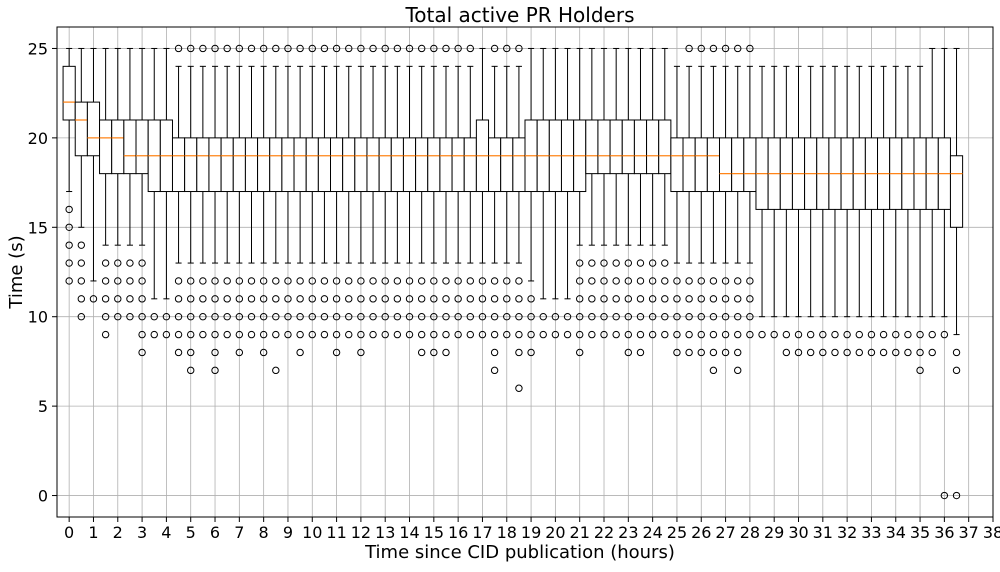 This screenshot has height=572, width=1000. What do you see at coordinates (43, 406) in the screenshot?
I see `y-tick-label: 5` at bounding box center [43, 406].